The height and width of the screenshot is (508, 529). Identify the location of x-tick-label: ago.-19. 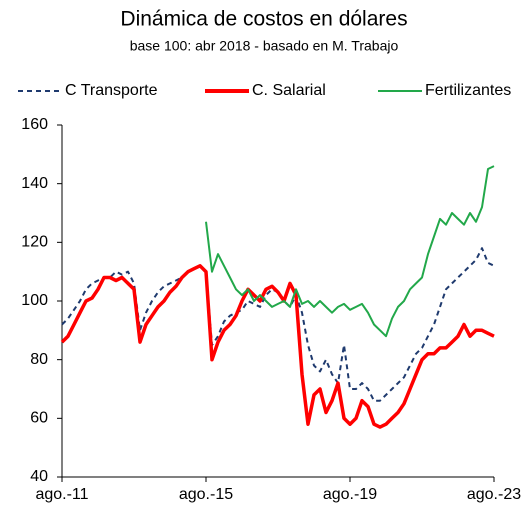
(350, 494).